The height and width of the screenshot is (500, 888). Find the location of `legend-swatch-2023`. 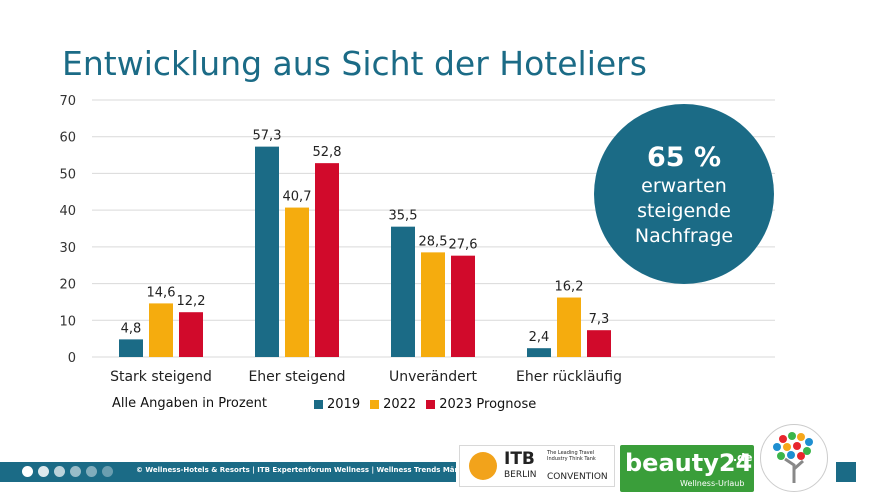

legend-swatch-2023 is located at coordinates (431, 404).